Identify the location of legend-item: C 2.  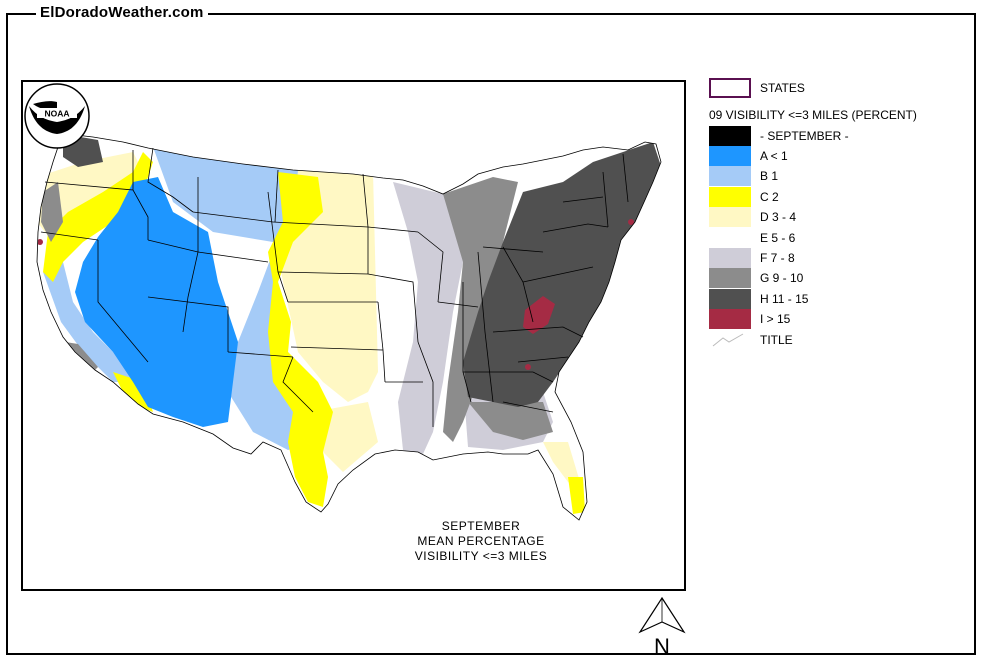
(744, 196).